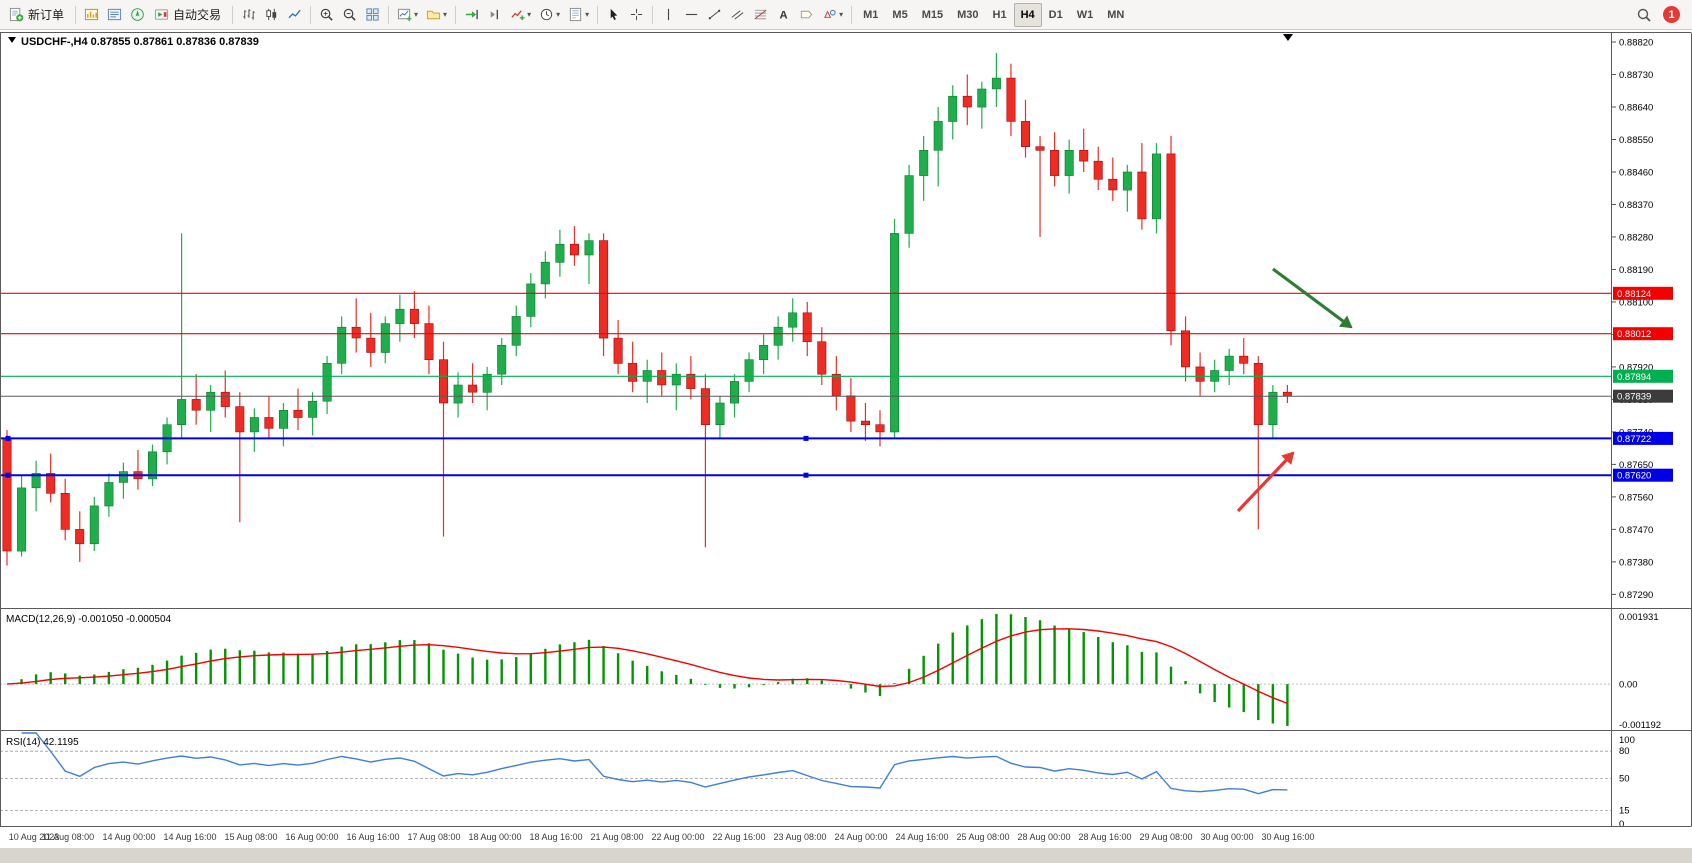 Image resolution: width=1692 pixels, height=863 pixels. I want to click on timeframe-w1: W1, so click(1085, 14).